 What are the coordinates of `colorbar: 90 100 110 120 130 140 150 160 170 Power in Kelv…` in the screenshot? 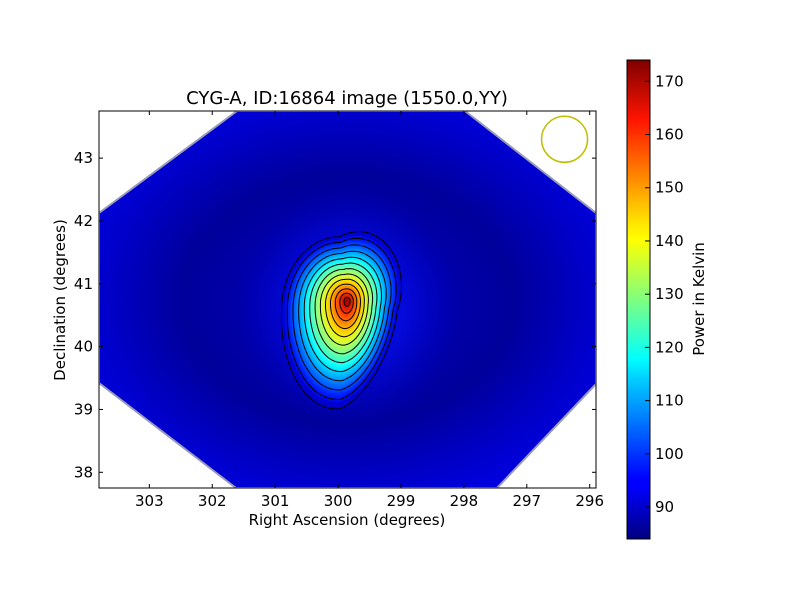 It's located at (667, 299).